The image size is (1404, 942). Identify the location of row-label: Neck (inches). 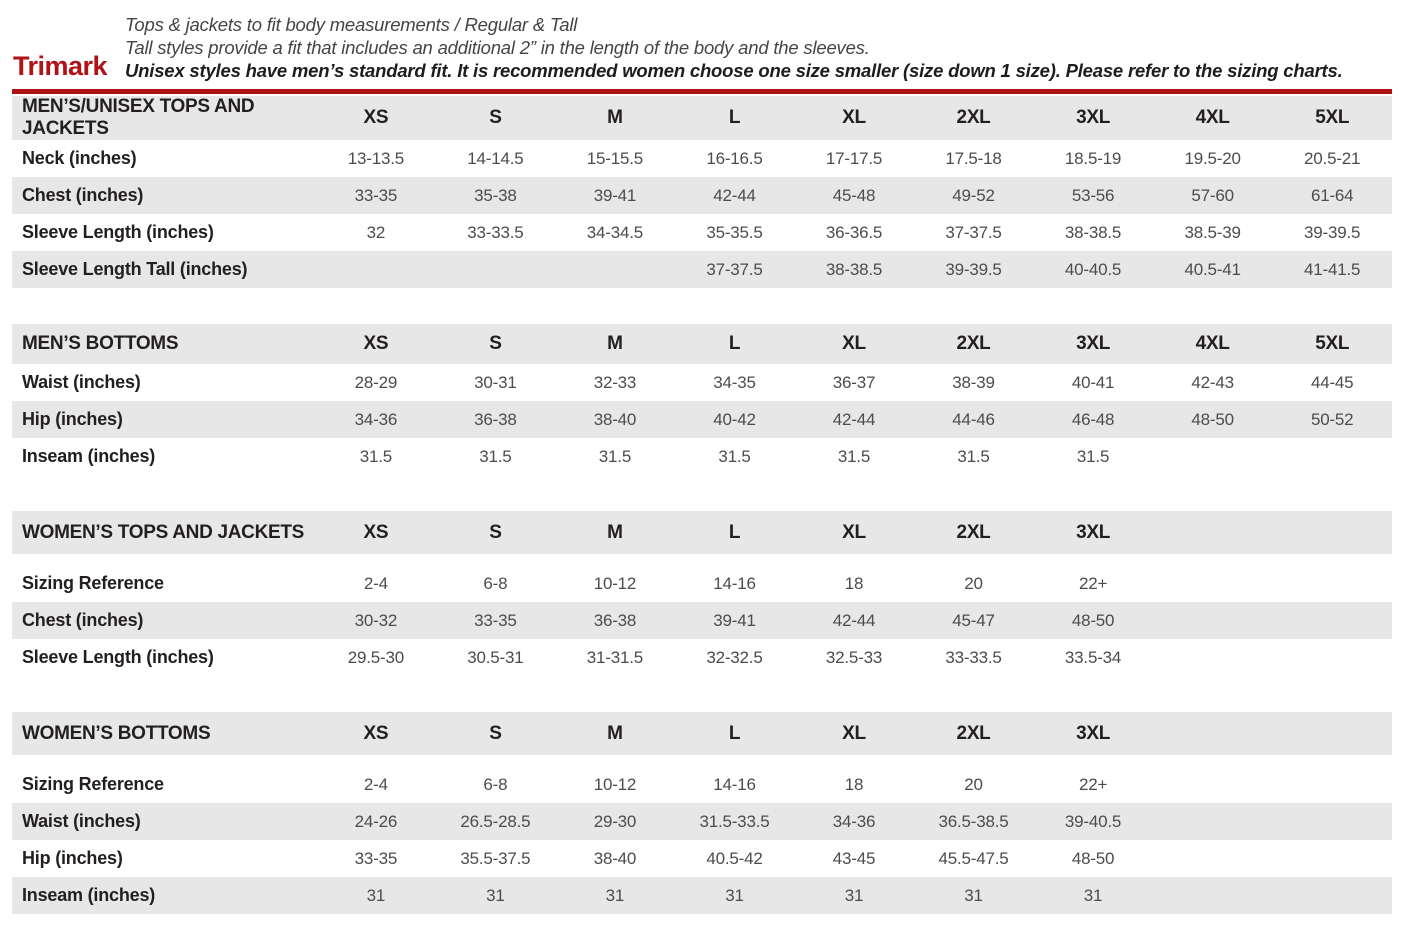
(164, 158).